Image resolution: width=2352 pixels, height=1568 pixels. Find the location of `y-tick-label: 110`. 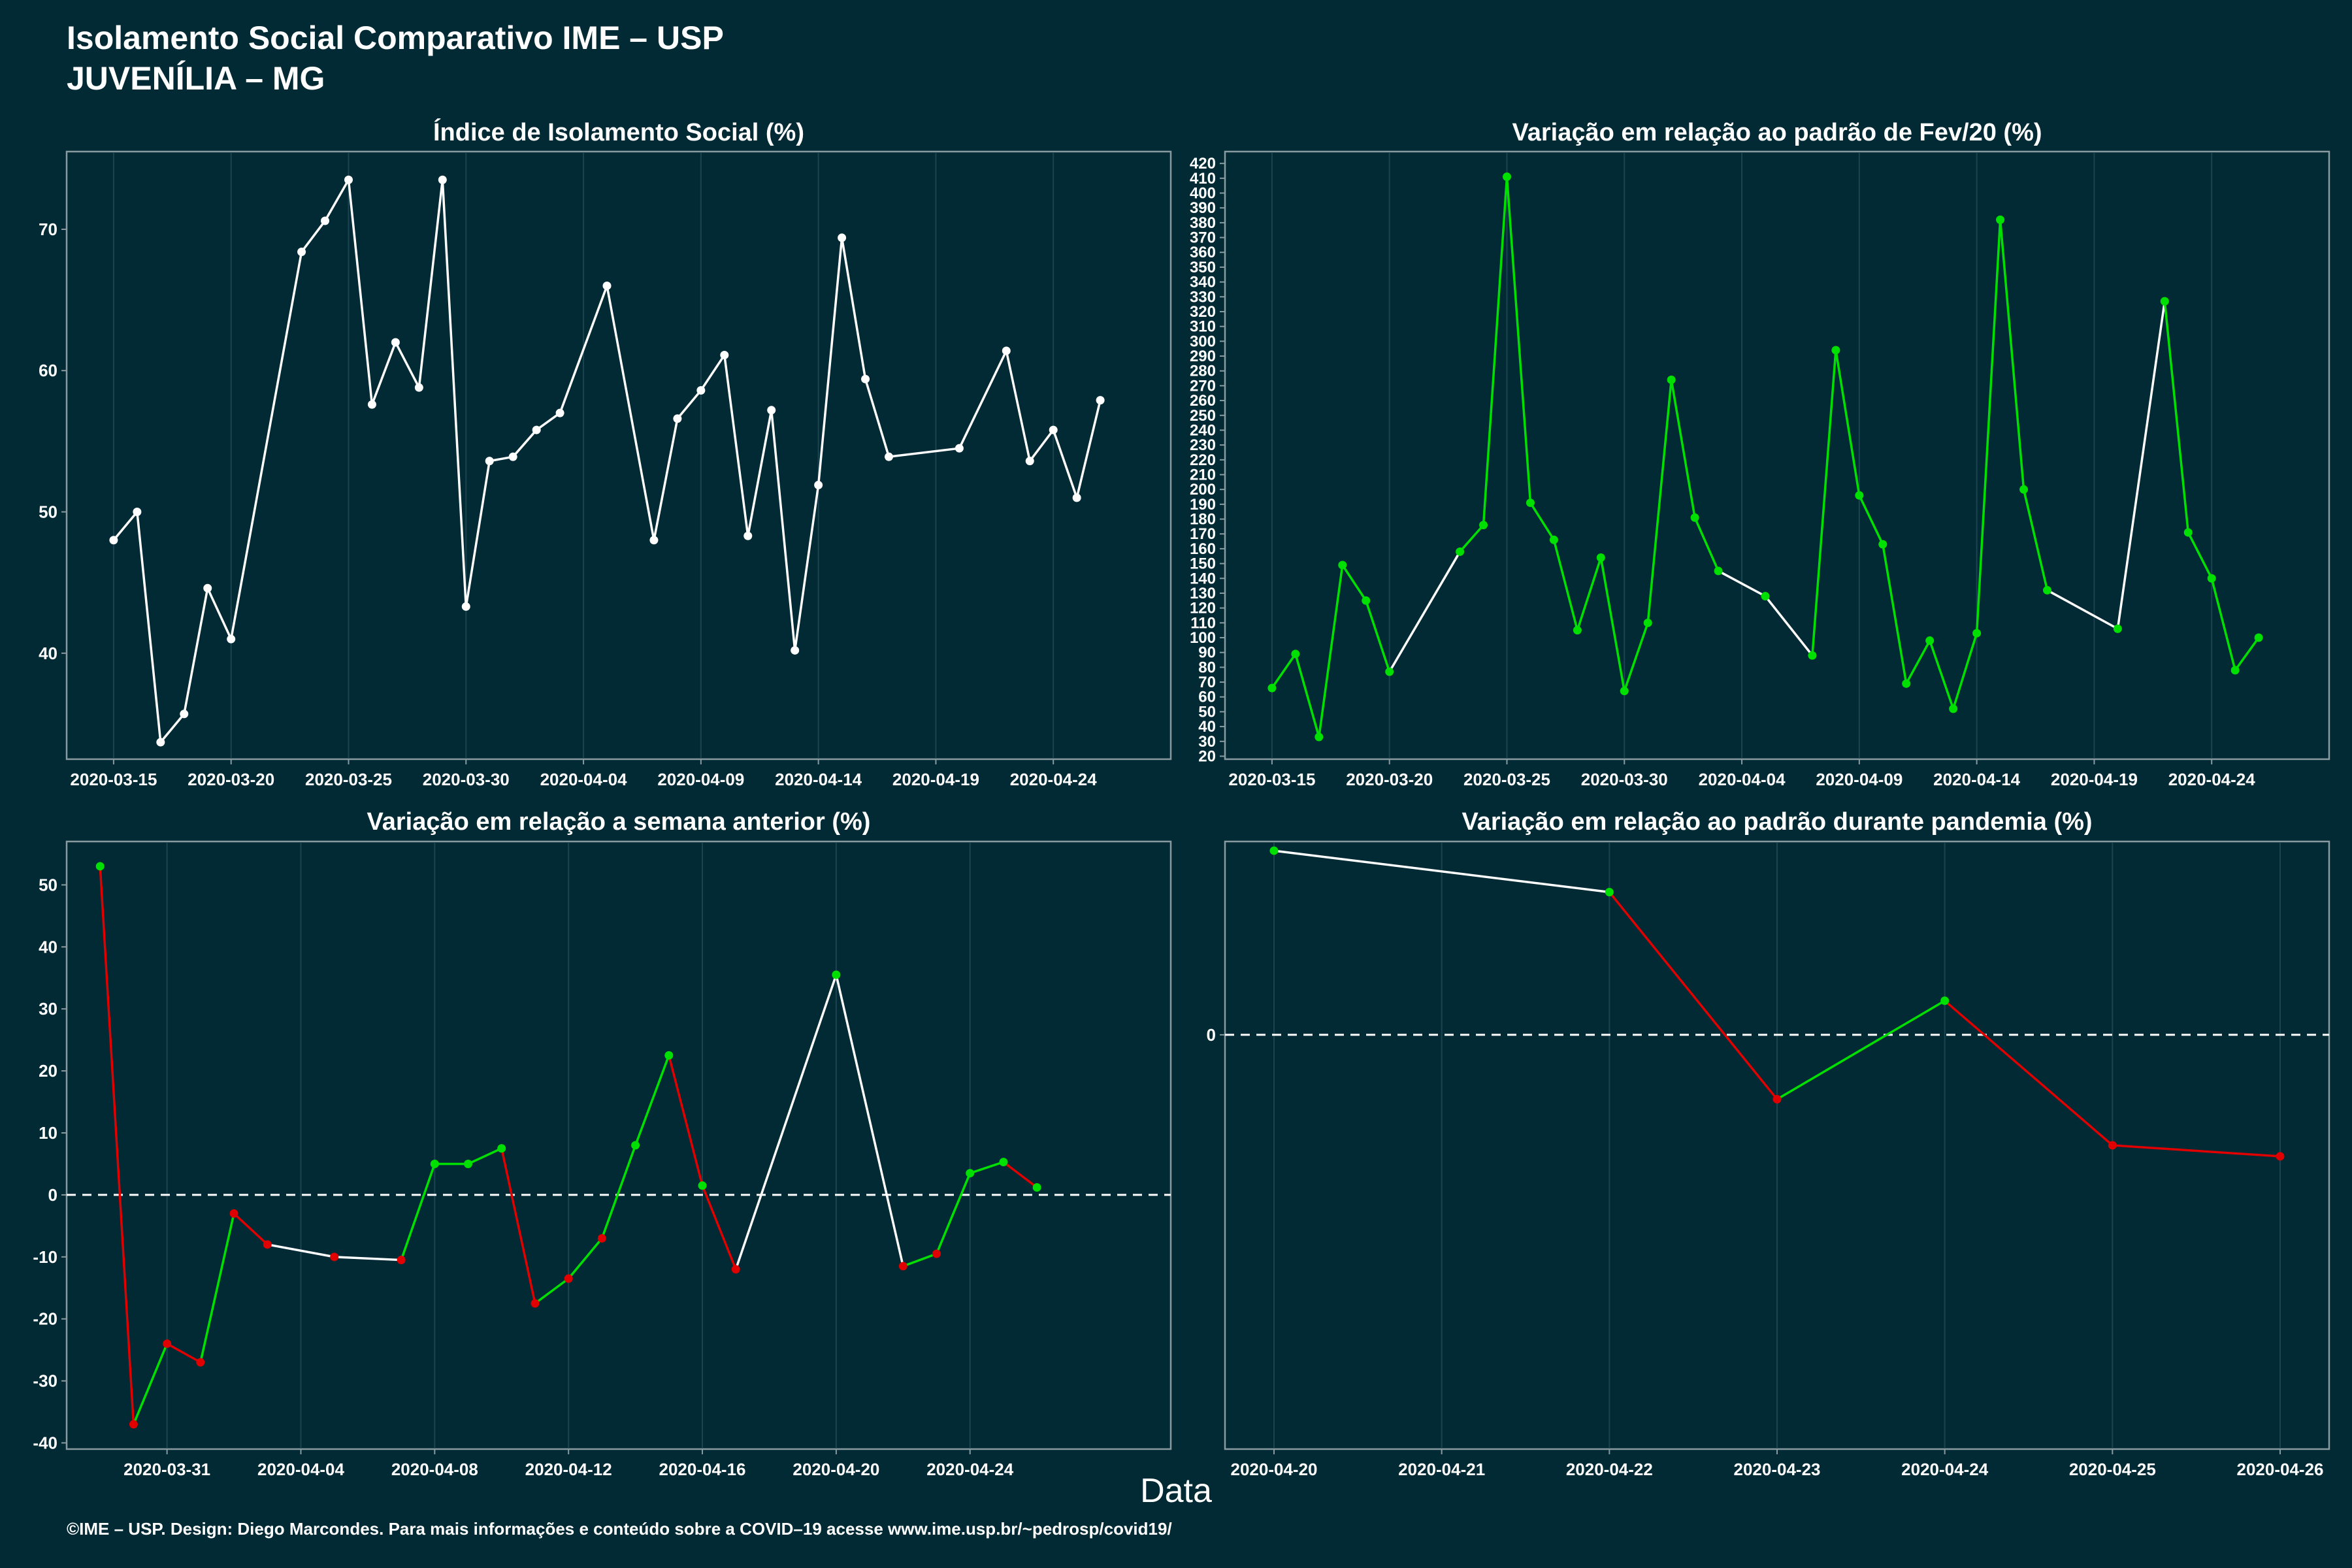

y-tick-label: 110 is located at coordinates (1203, 623).